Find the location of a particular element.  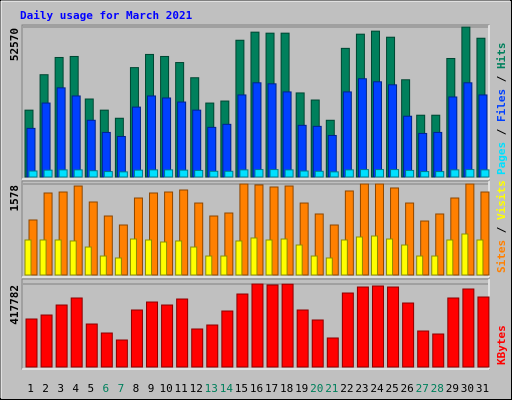

x-tick-label: 5 is located at coordinates (90, 388).